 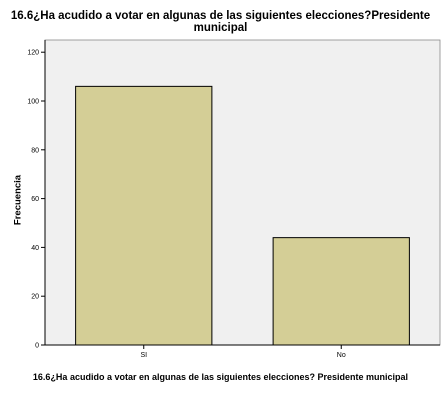 What do you see at coordinates (35, 297) in the screenshot?
I see `y-tick-label: 20` at bounding box center [35, 297].